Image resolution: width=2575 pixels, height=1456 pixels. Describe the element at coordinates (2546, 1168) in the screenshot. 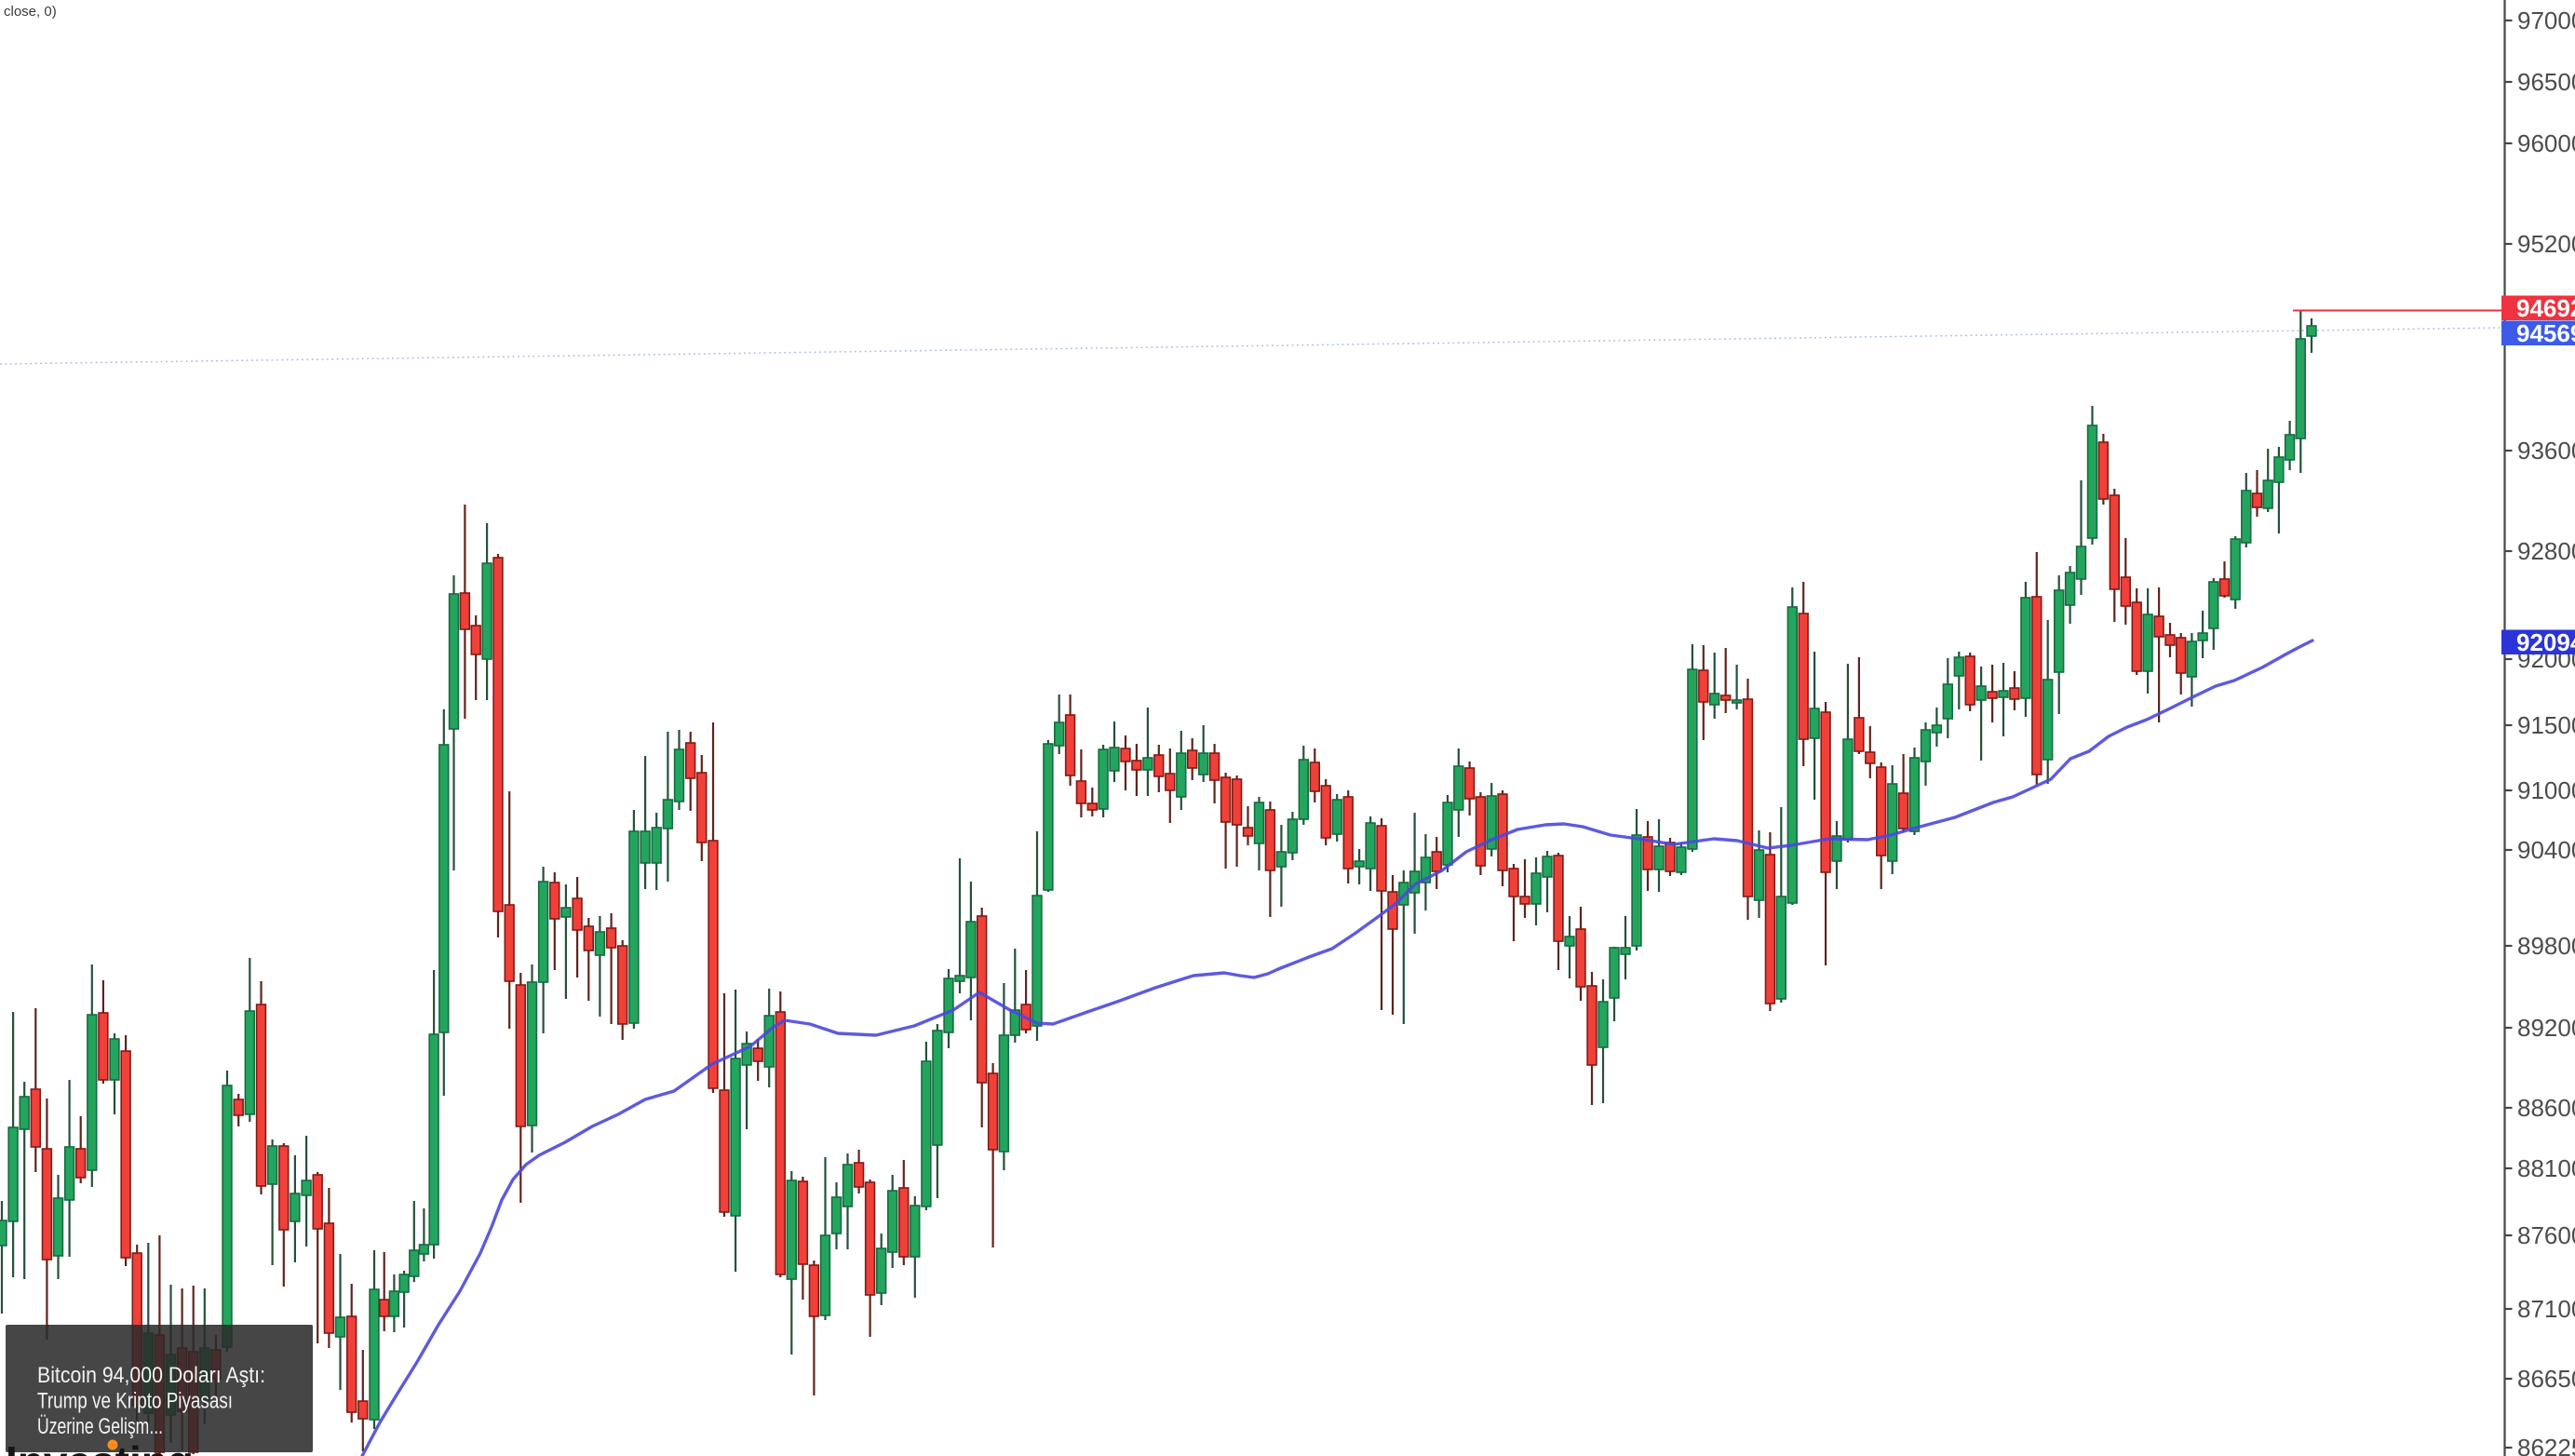

I see `svg-text: 88100` at that location.